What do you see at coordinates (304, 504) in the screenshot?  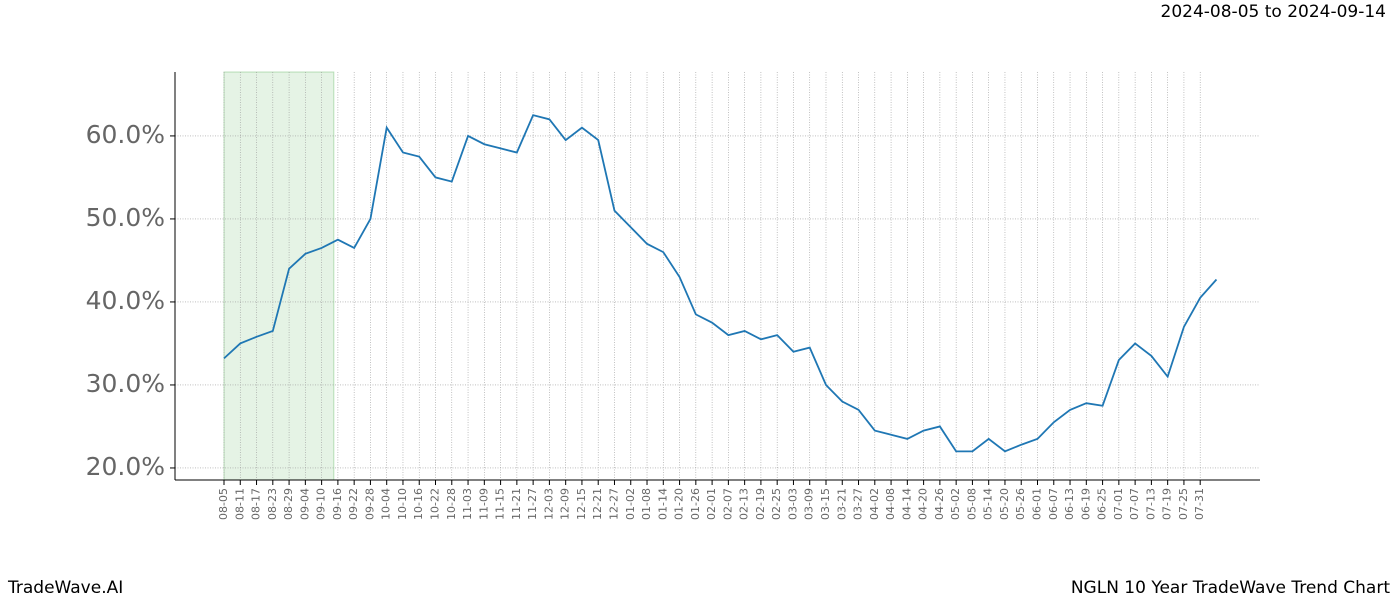 I see `x-tick-label: 09-04` at bounding box center [304, 504].